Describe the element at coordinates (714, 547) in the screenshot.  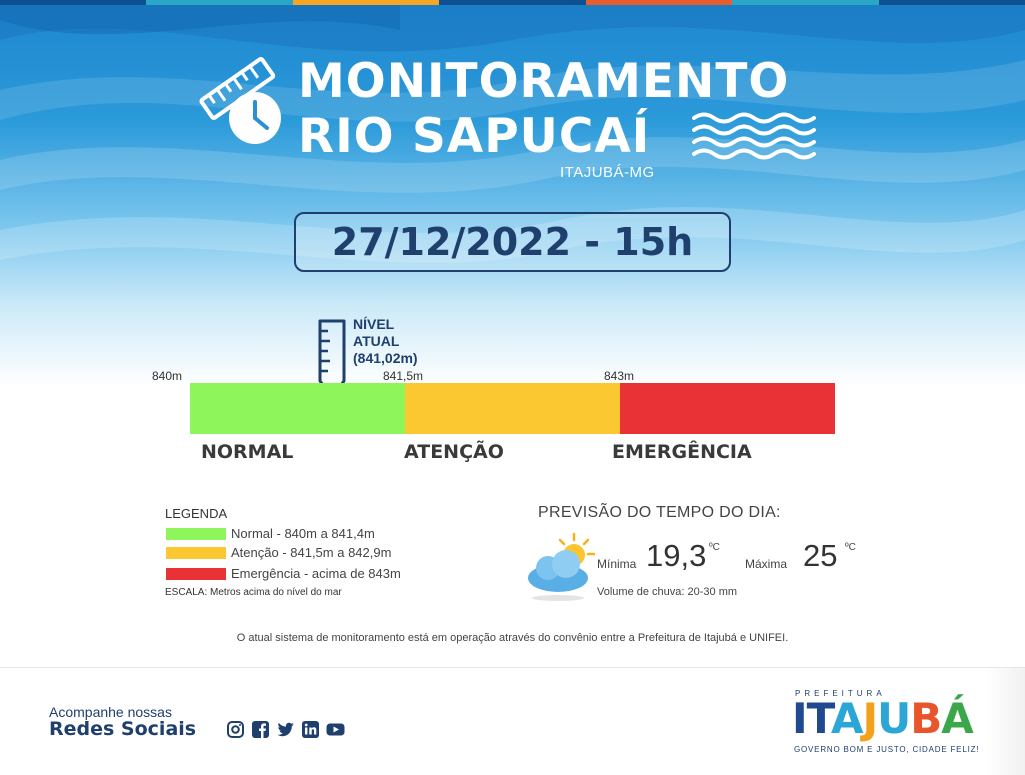
I see `min-temp-unit: ºC` at that location.